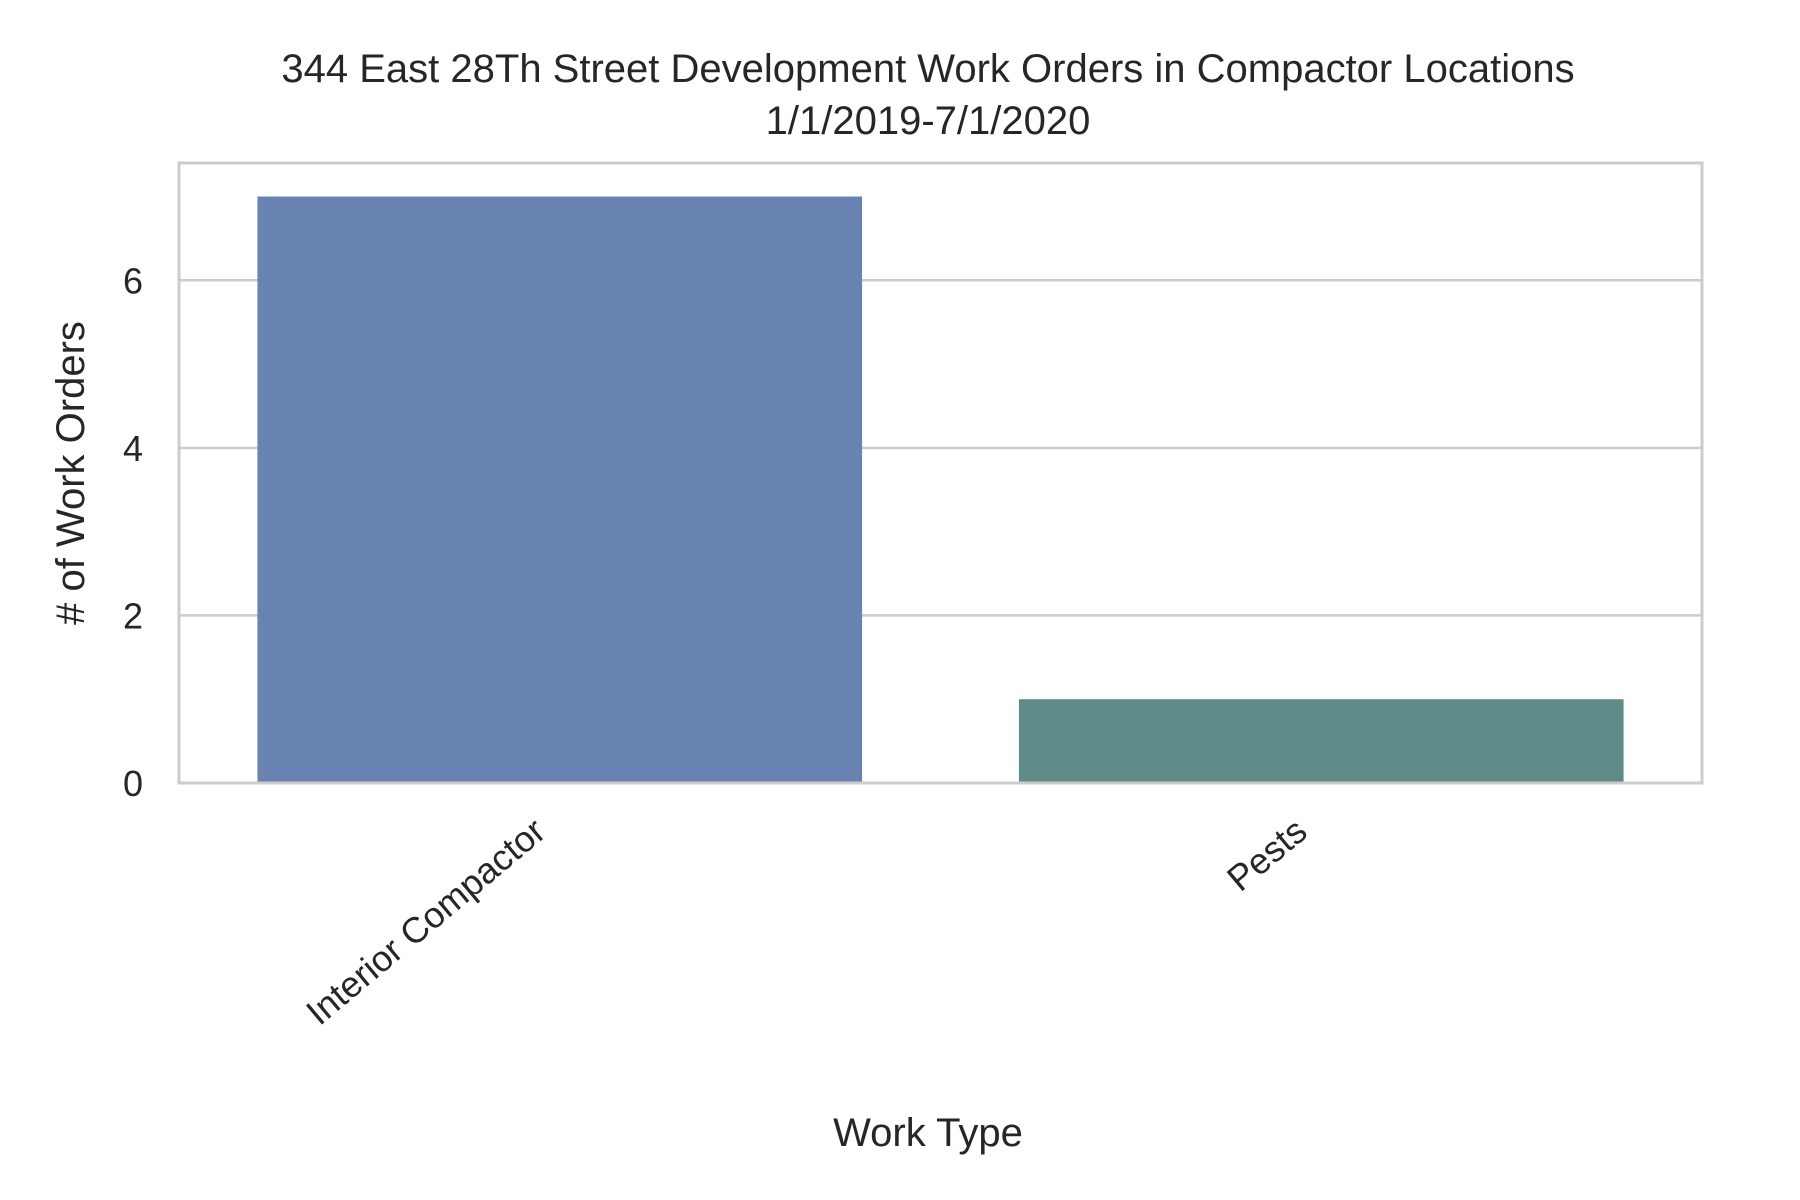  Describe the element at coordinates (1266, 854) in the screenshot. I see `x-tick-label: Pests` at that location.